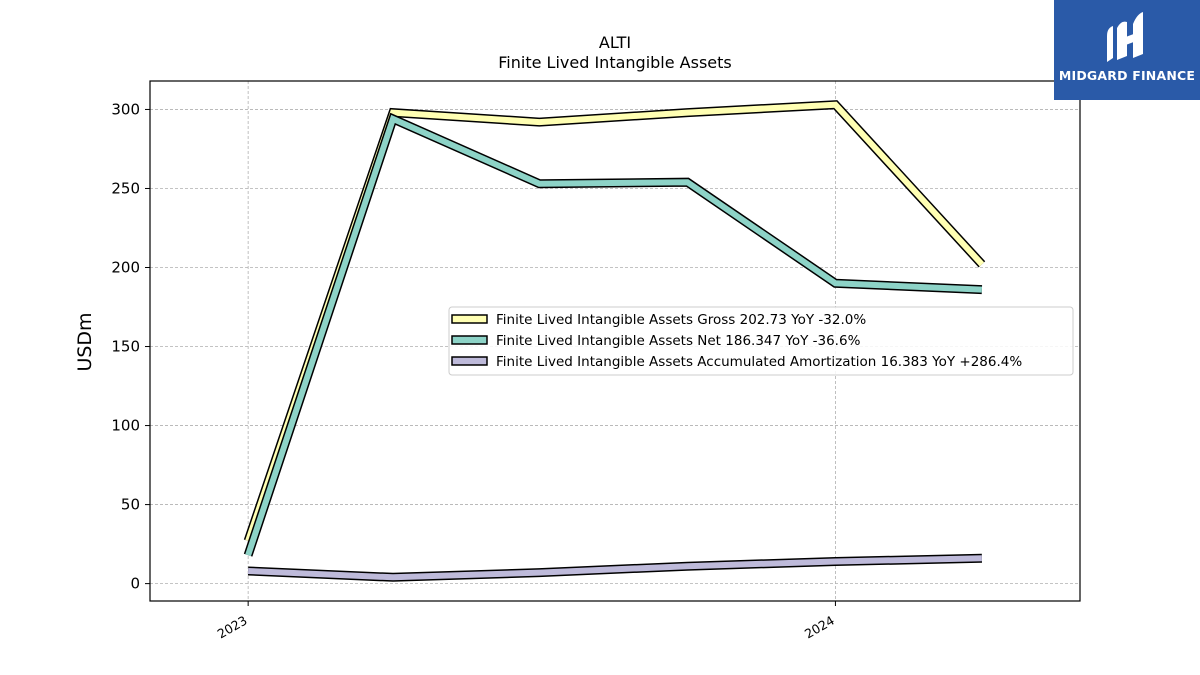 The height and width of the screenshot is (675, 1200). Describe the element at coordinates (135, 584) in the screenshot. I see `y-tick-label: 0` at that location.